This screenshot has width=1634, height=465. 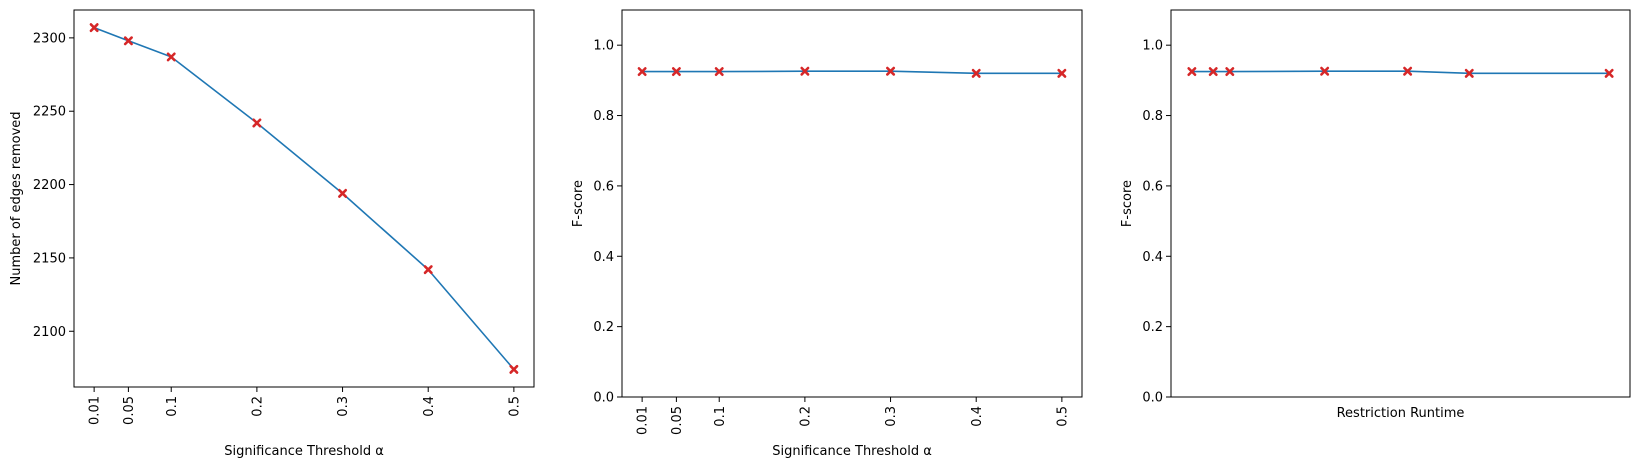 What do you see at coordinates (49, 185) in the screenshot?
I see `y-tick-label: 2200` at bounding box center [49, 185].